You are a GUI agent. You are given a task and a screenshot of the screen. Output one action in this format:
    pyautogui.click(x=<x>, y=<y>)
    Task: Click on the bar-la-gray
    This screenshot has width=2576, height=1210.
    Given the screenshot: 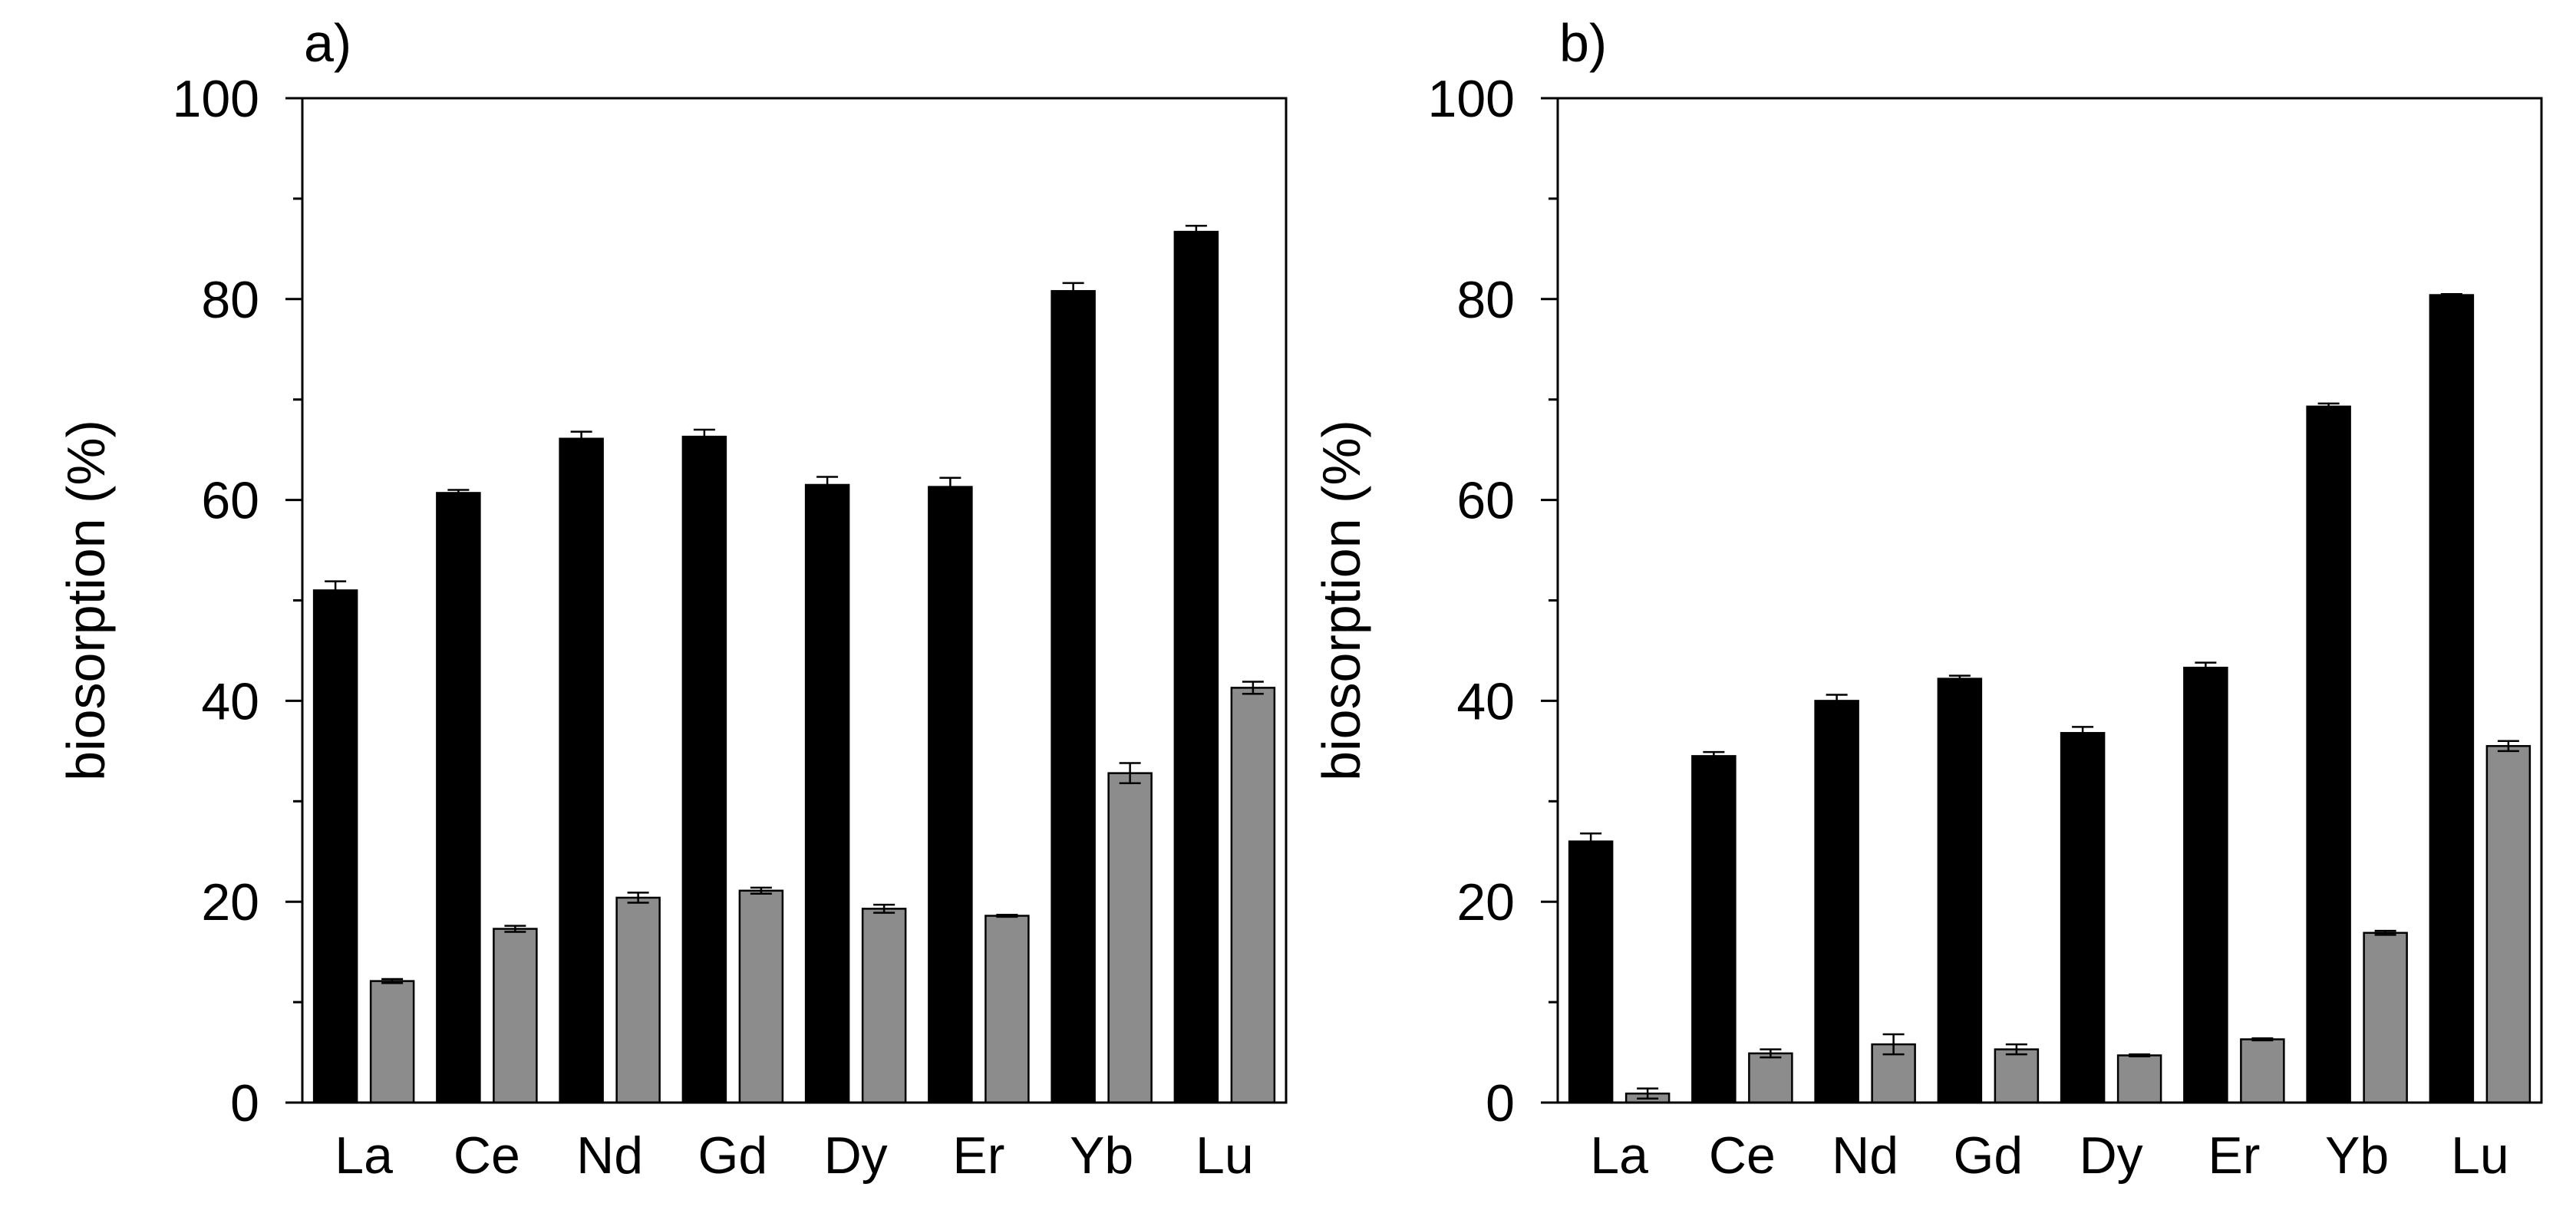 What is the action you would take?
    pyautogui.click(x=392, y=1042)
    